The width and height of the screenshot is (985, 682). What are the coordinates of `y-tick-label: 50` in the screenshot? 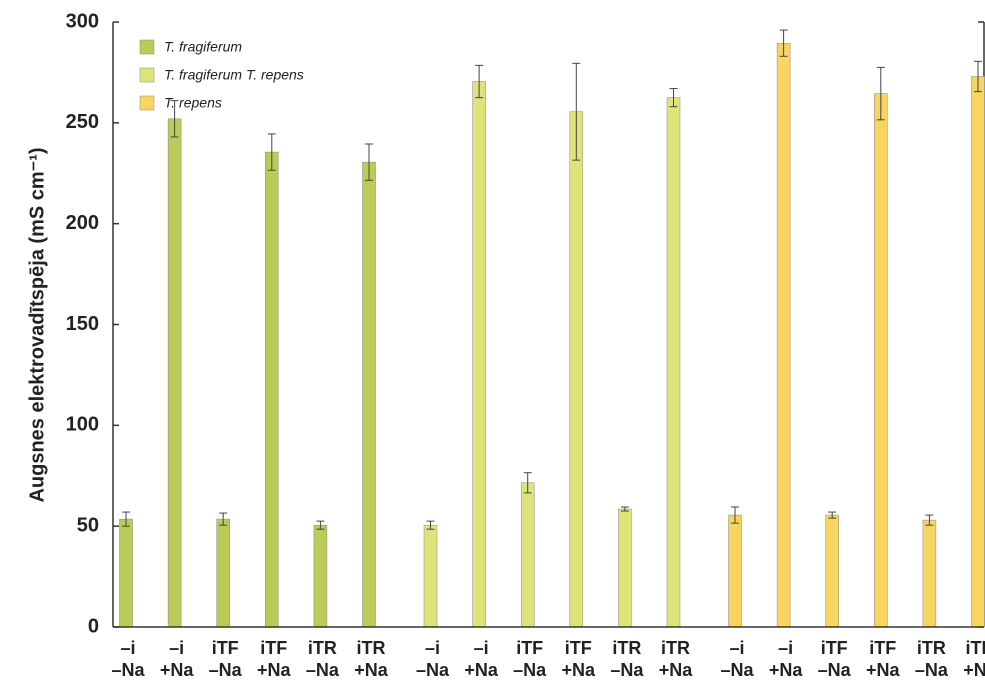 It's located at (88, 525).